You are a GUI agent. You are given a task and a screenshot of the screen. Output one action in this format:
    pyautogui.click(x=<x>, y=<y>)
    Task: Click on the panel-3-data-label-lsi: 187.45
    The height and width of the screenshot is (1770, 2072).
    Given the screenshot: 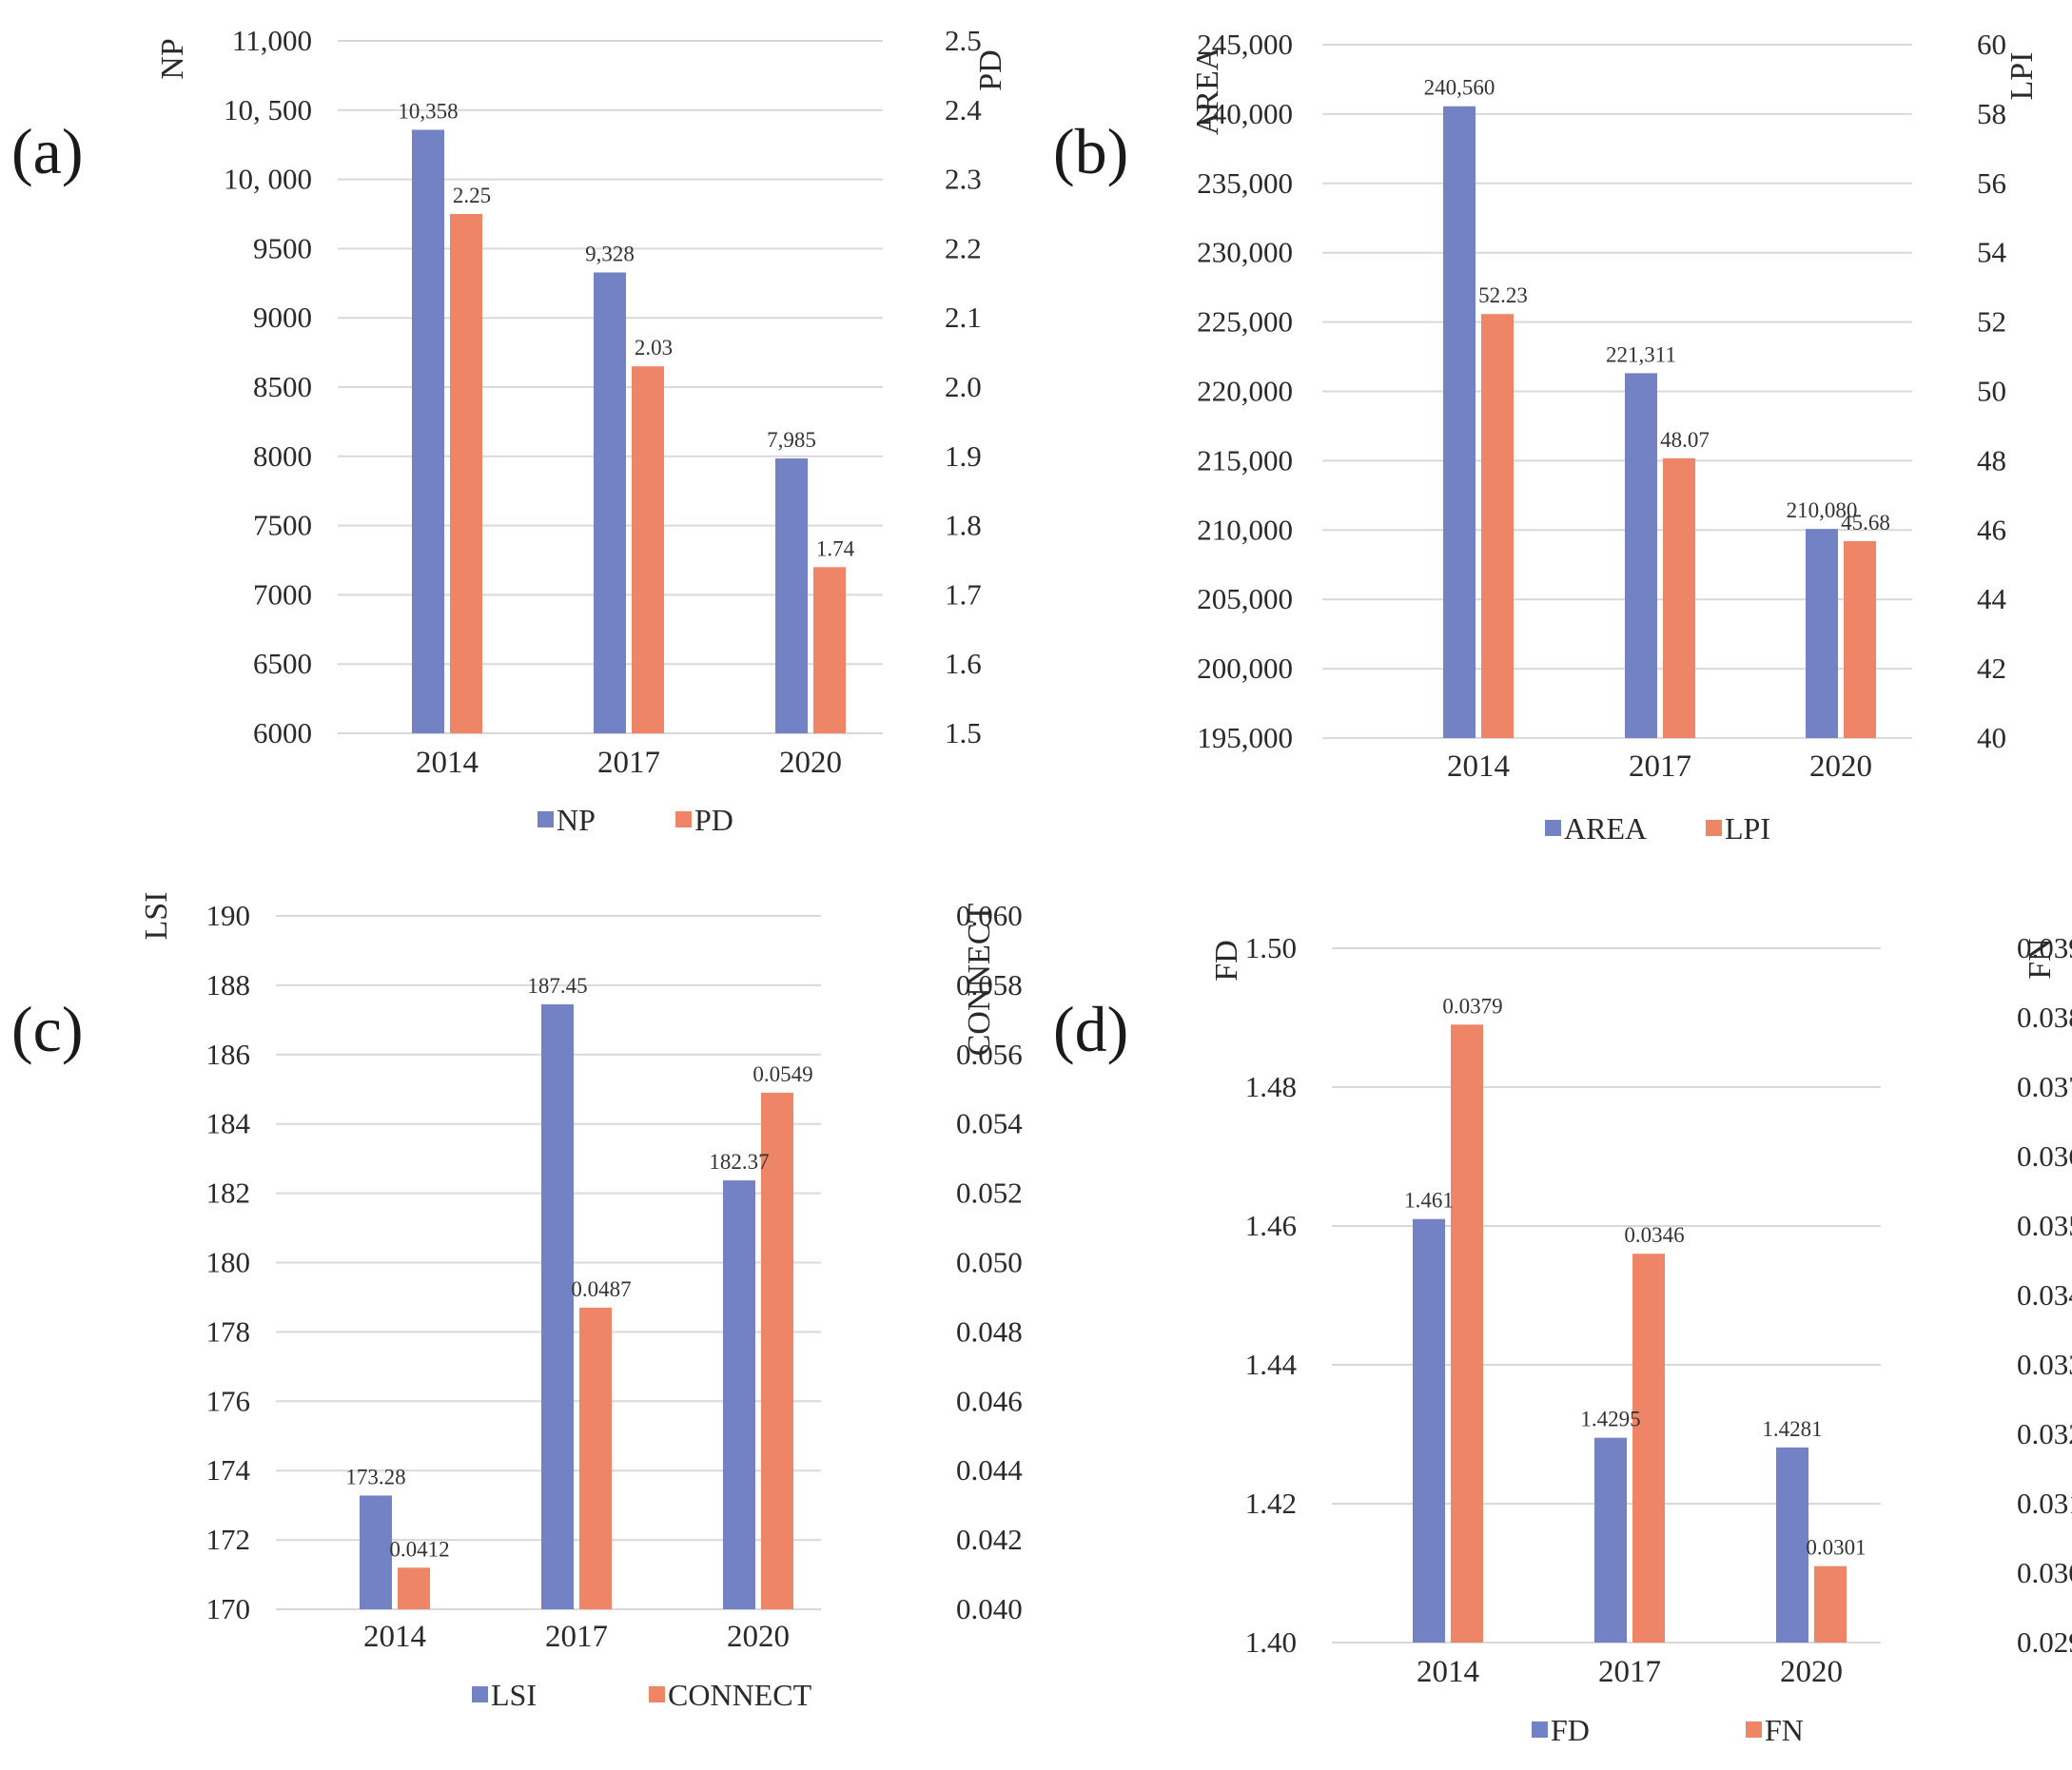 What is the action you would take?
    pyautogui.click(x=557, y=986)
    